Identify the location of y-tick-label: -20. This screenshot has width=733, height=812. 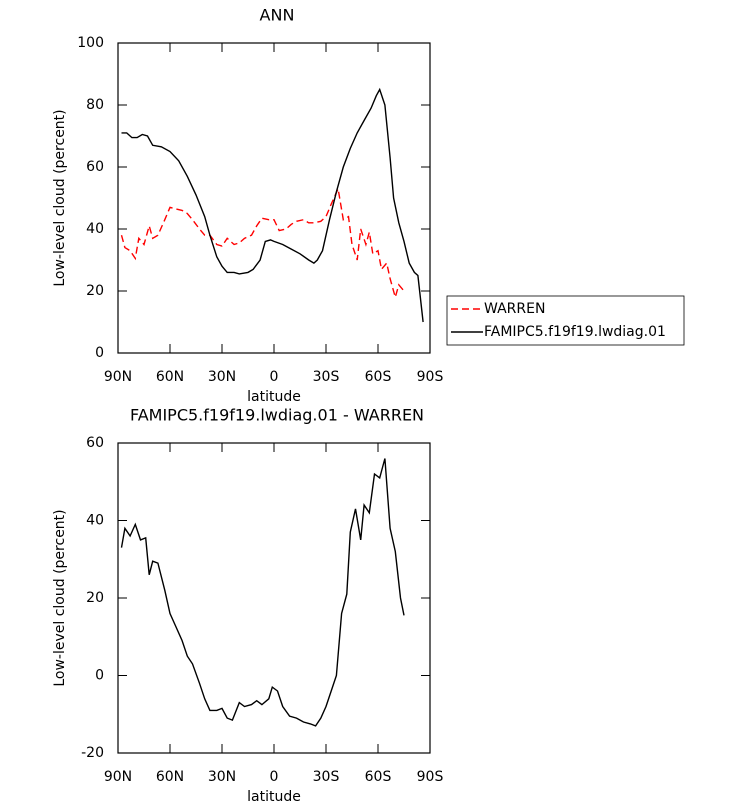
(92, 753).